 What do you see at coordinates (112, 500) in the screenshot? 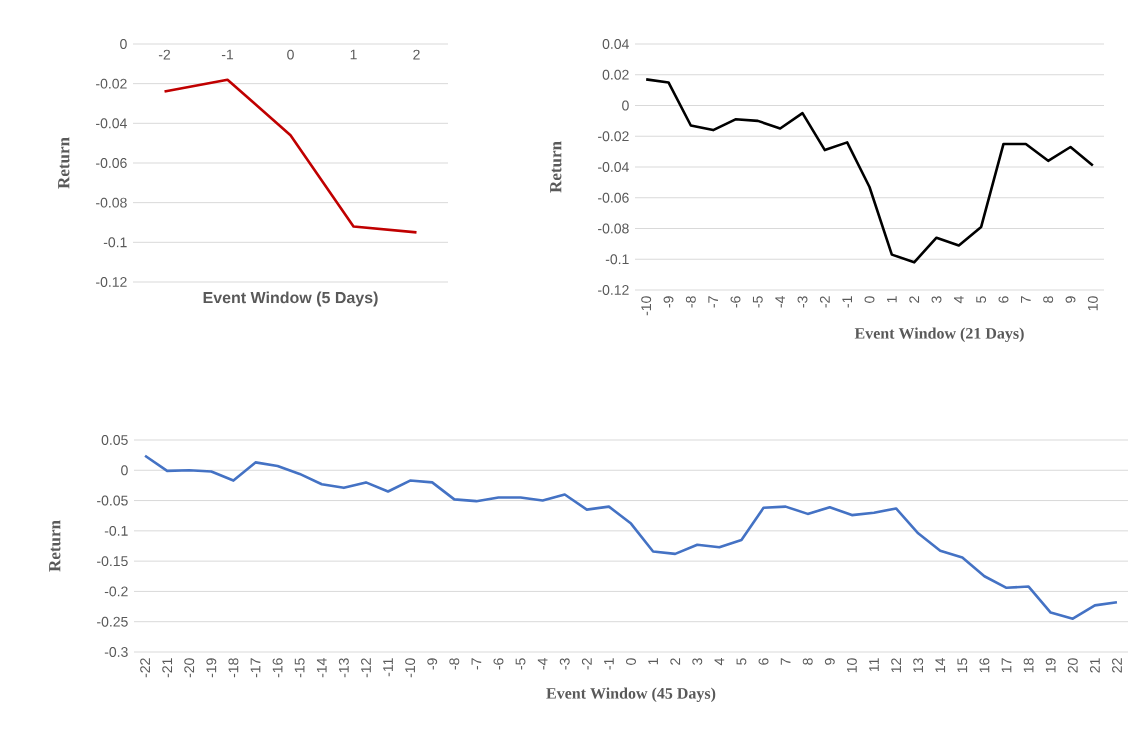
I see `y-tick-label: -0.05` at bounding box center [112, 500].